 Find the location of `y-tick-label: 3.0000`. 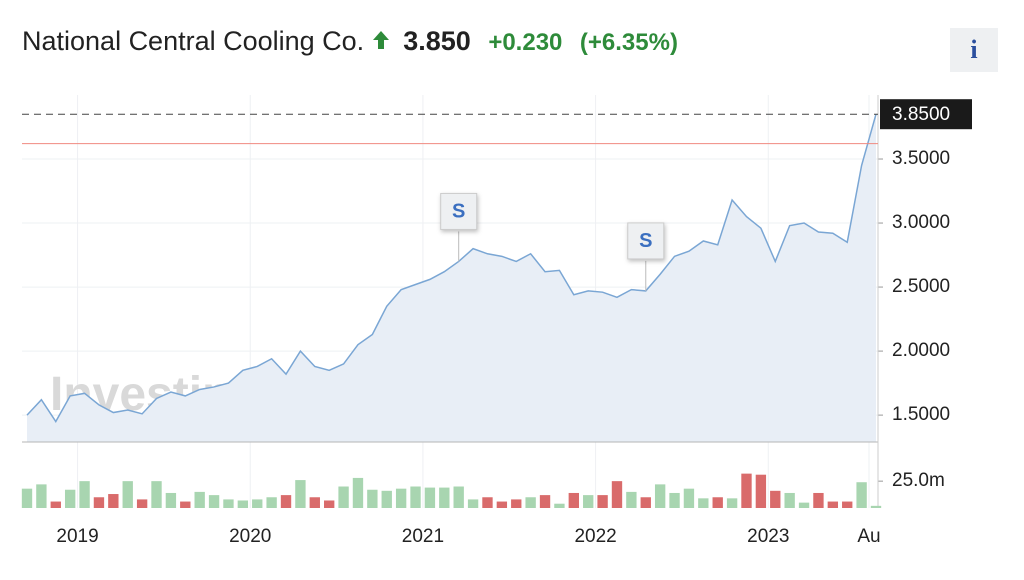

y-tick-label: 3.0000 is located at coordinates (921, 222).